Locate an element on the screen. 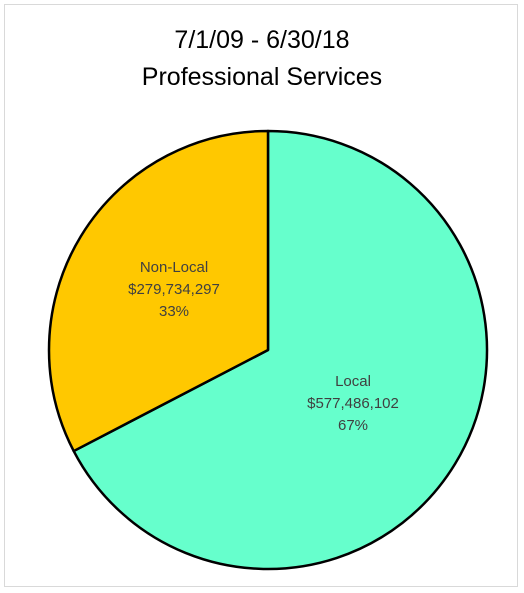  data-label-local-percent: 67% is located at coordinates (353, 425).